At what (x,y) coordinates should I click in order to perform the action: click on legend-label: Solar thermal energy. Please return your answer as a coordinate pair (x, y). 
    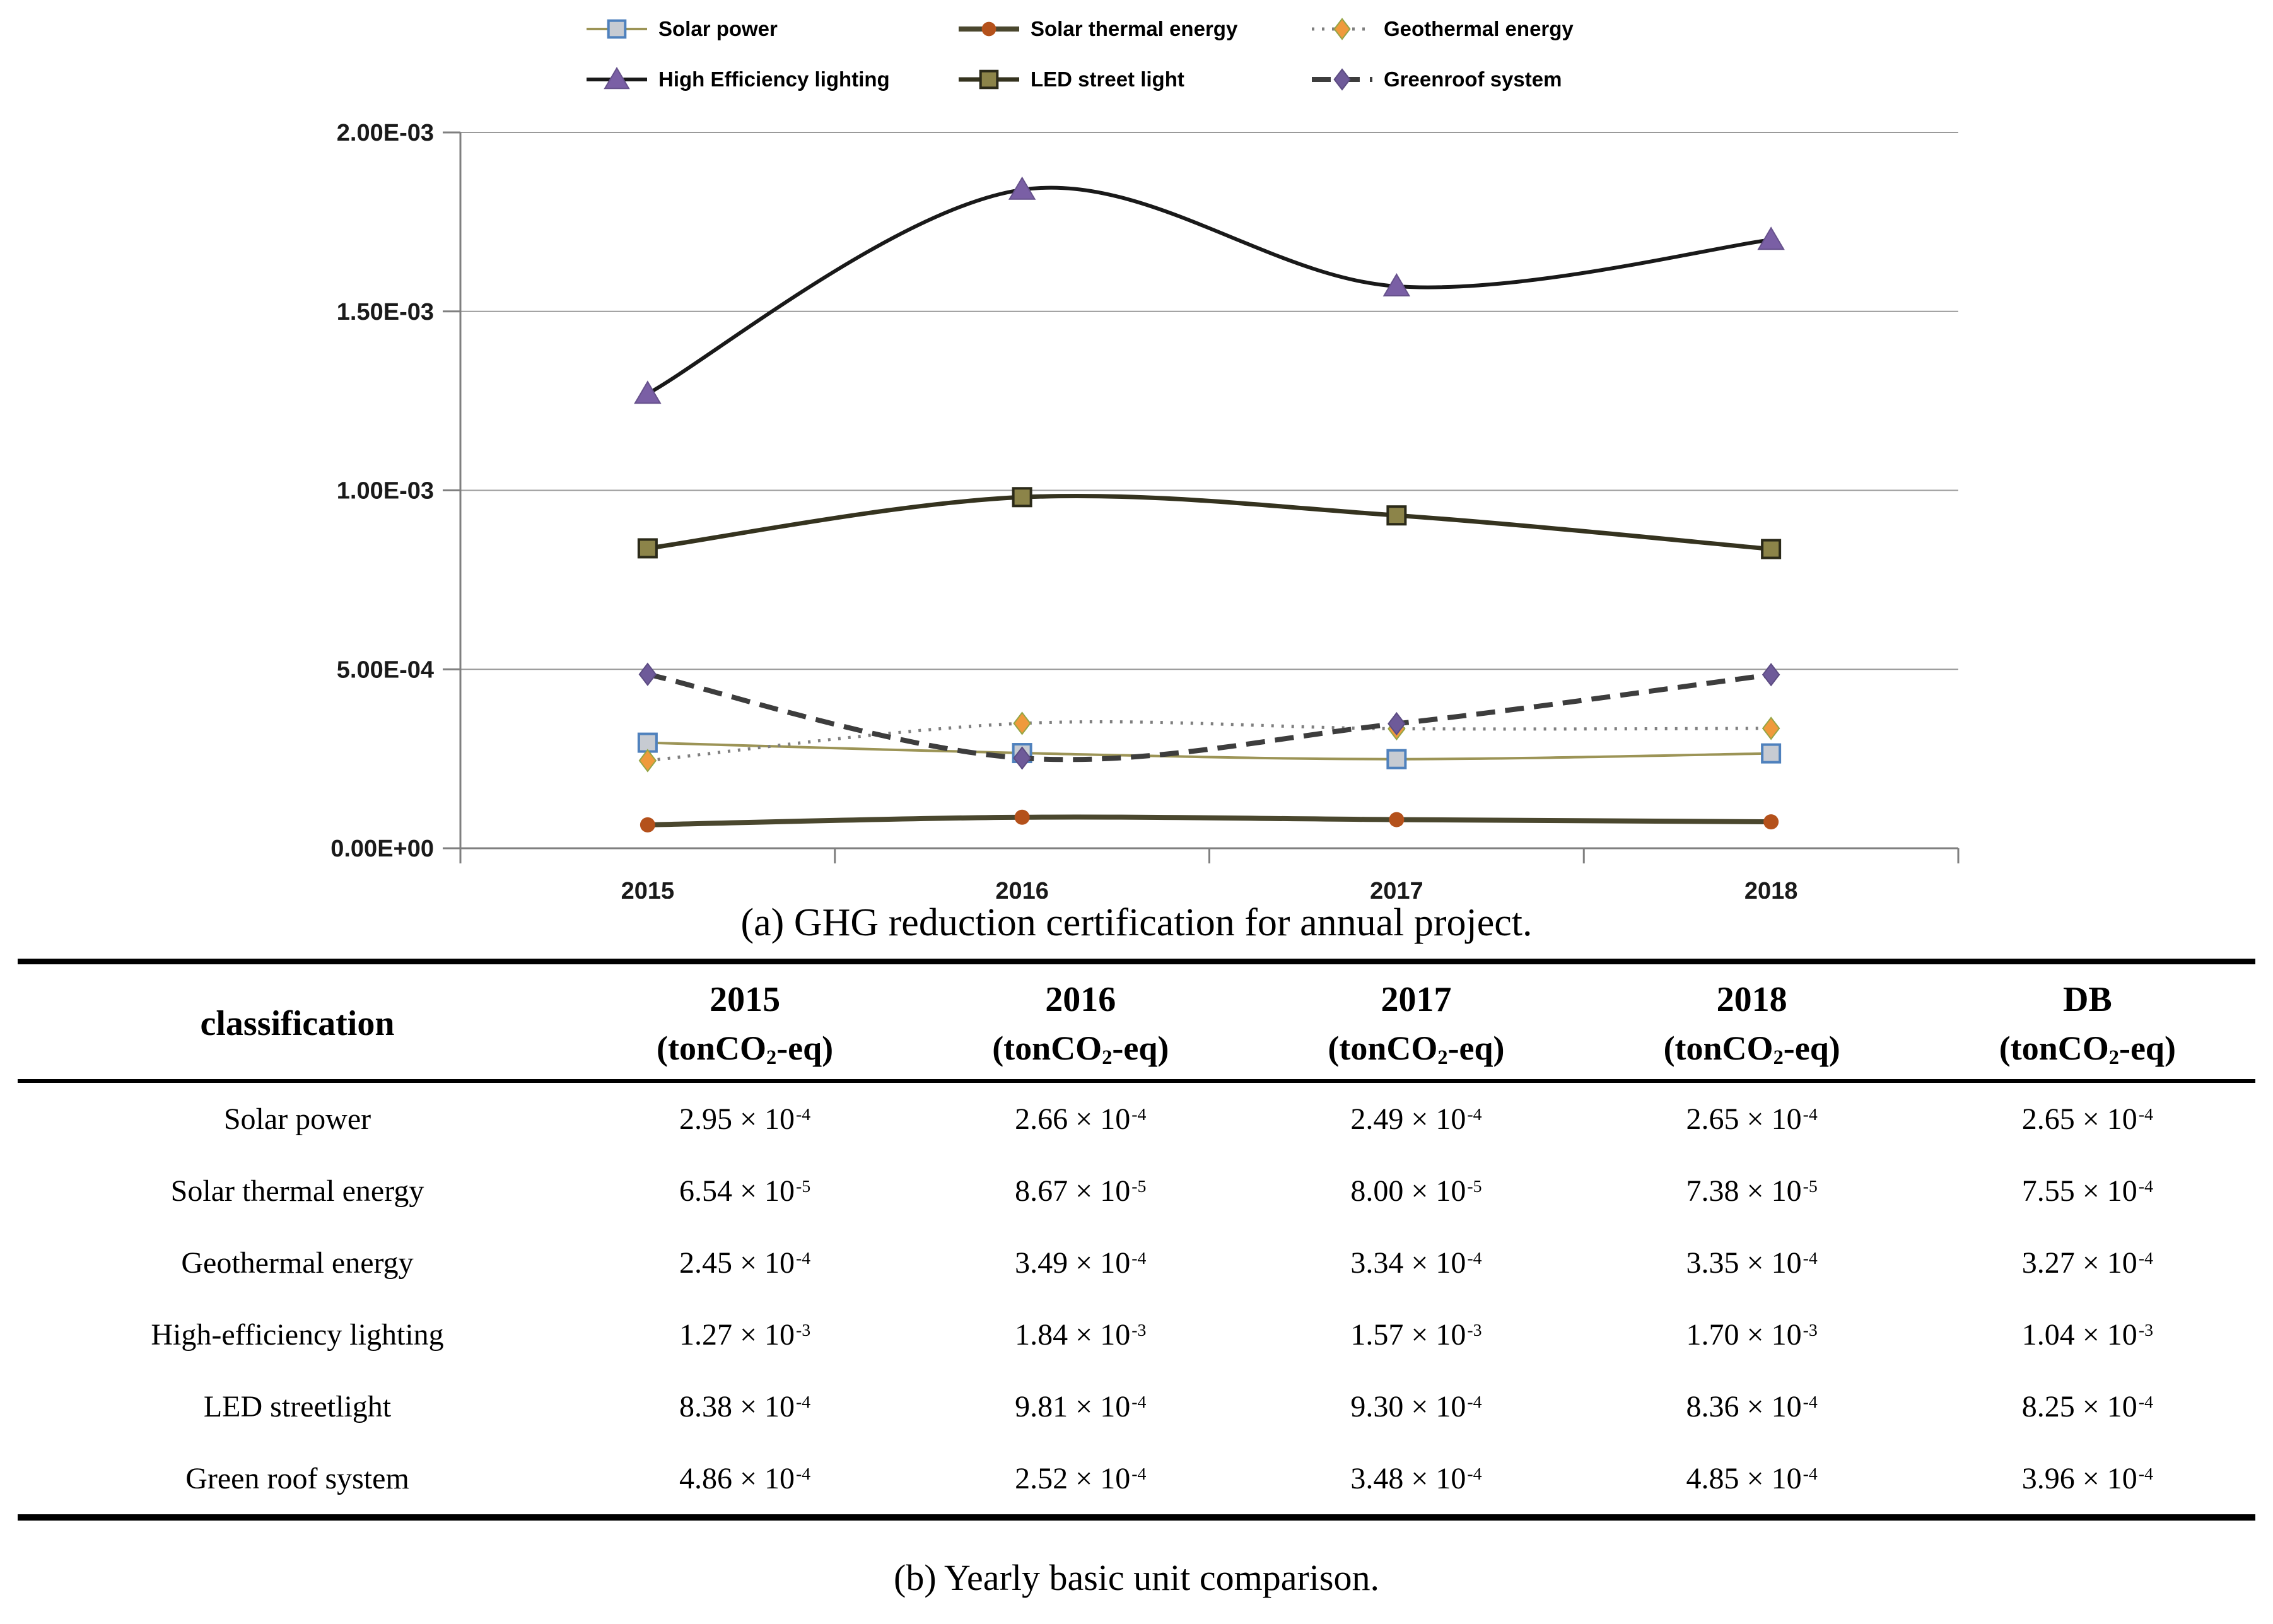
    Looking at the image, I should click on (1134, 29).